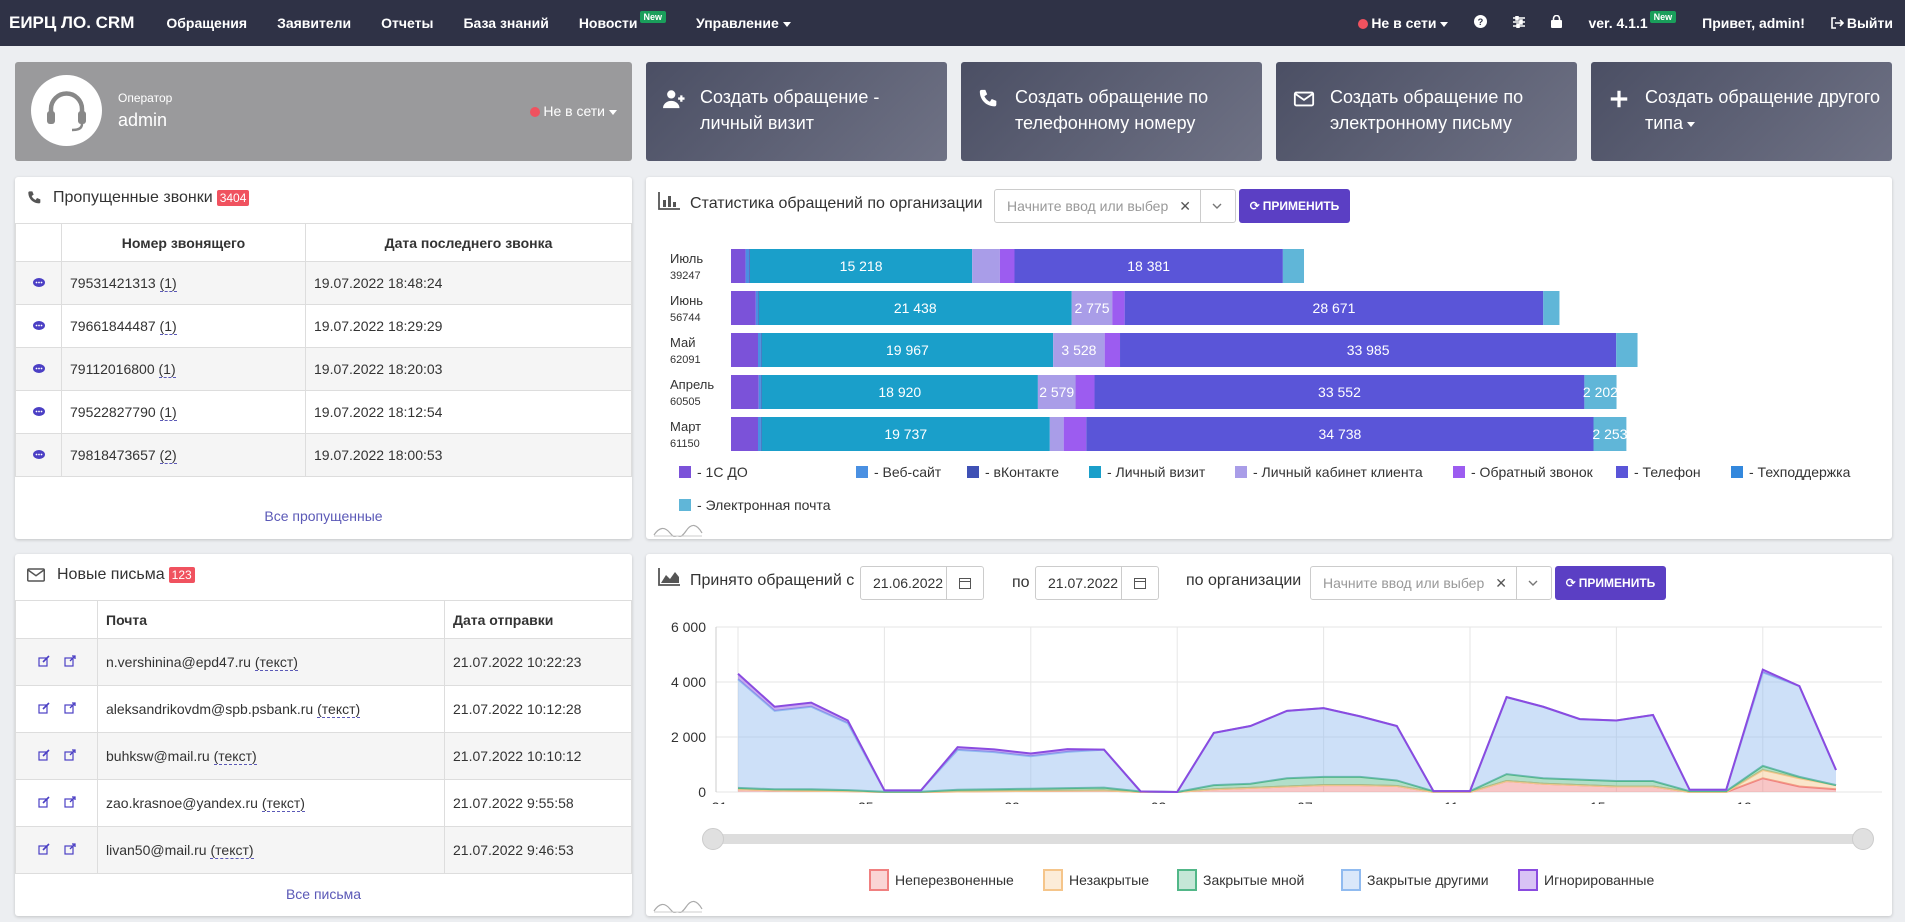  What do you see at coordinates (1586, 880) in the screenshot?
I see `legend-item: Игнорированные` at bounding box center [1586, 880].